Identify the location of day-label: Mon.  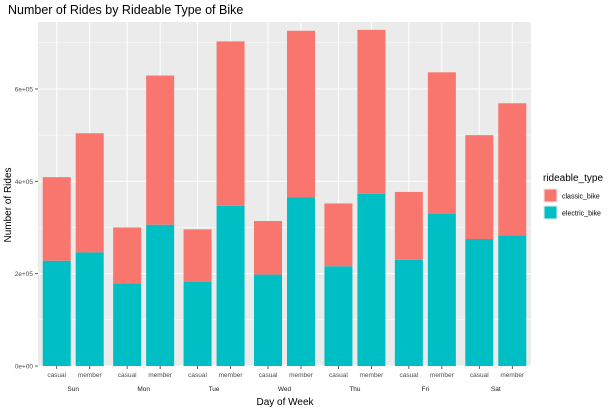
(143, 389).